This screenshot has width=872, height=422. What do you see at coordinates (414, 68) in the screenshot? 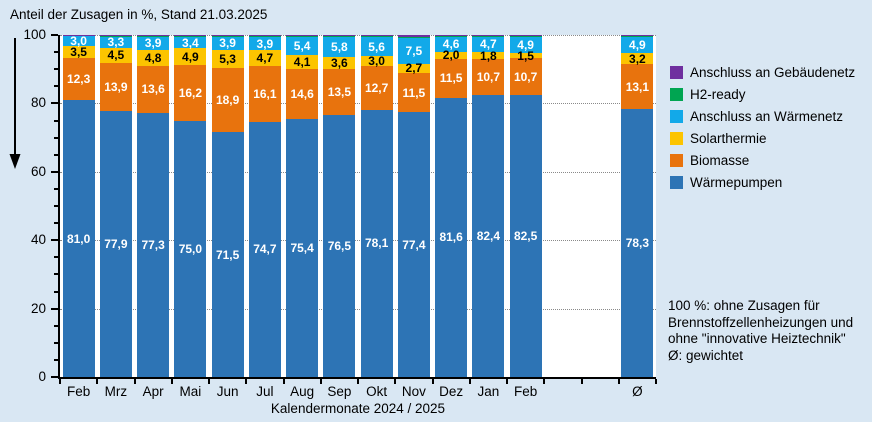
I see `segment-label: 2,7` at bounding box center [414, 68].